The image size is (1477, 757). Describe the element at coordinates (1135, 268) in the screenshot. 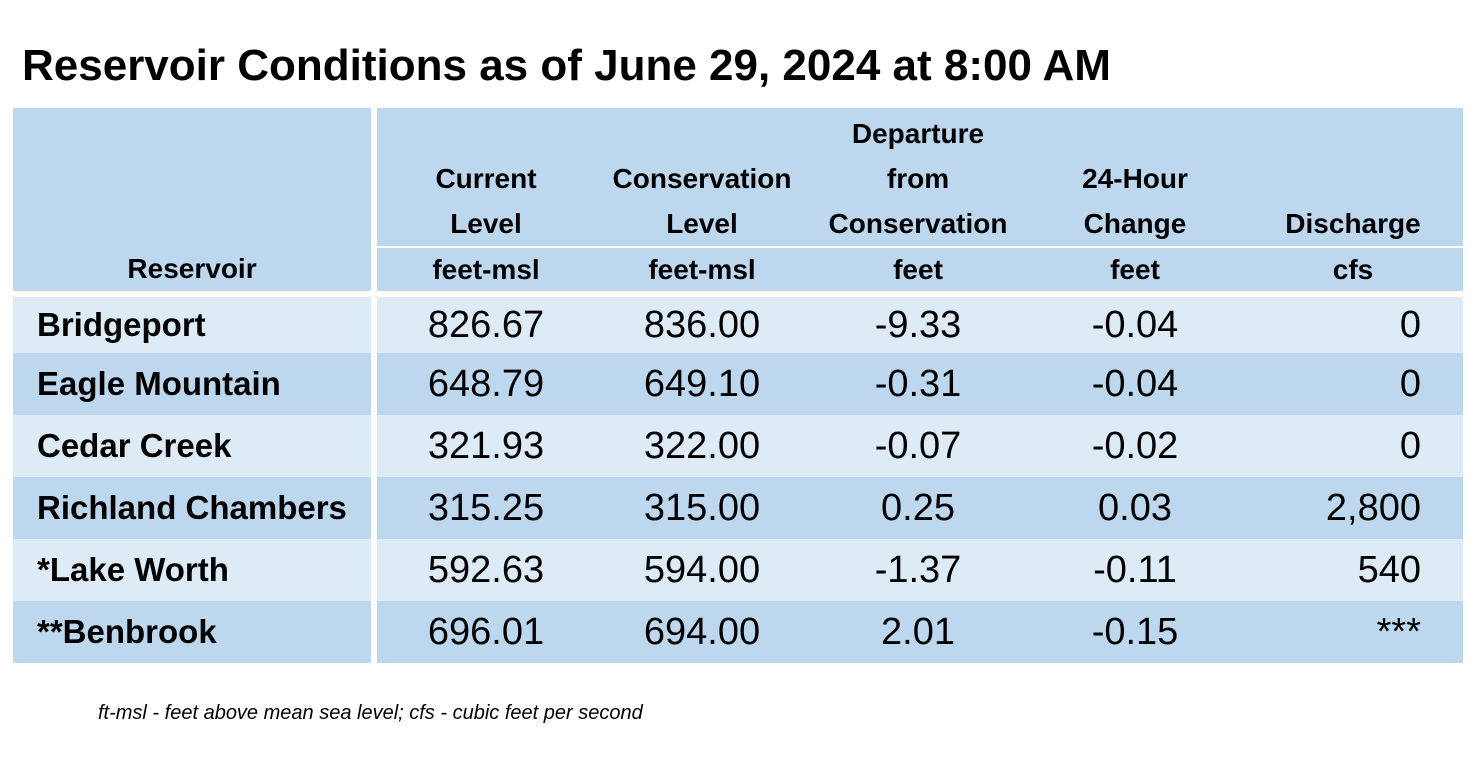

I see `unit-24h-change: feet` at that location.